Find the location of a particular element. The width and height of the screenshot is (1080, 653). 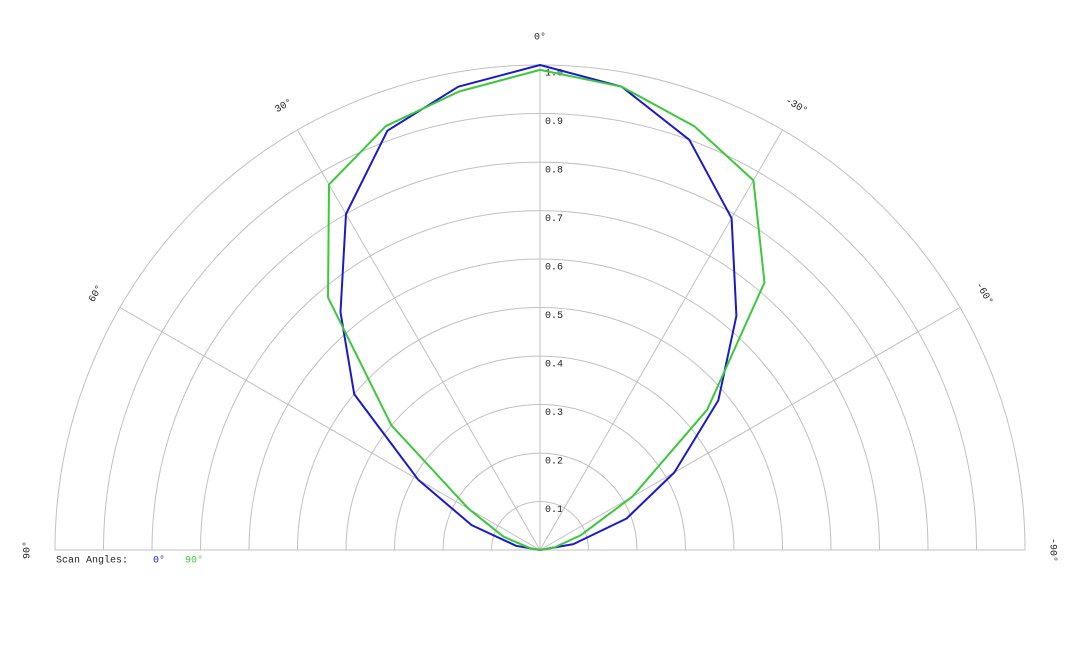

r-tick-label: 0.7 is located at coordinates (554, 219).